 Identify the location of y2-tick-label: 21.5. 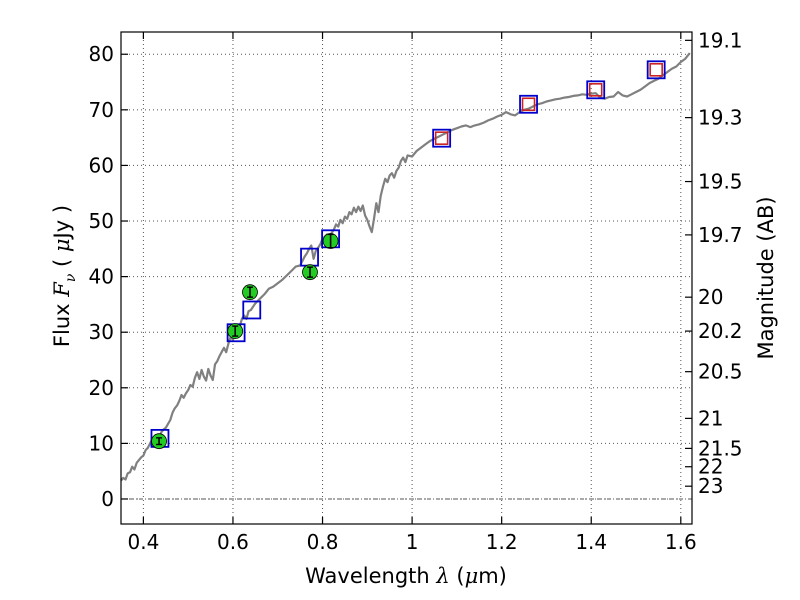
(720, 448).